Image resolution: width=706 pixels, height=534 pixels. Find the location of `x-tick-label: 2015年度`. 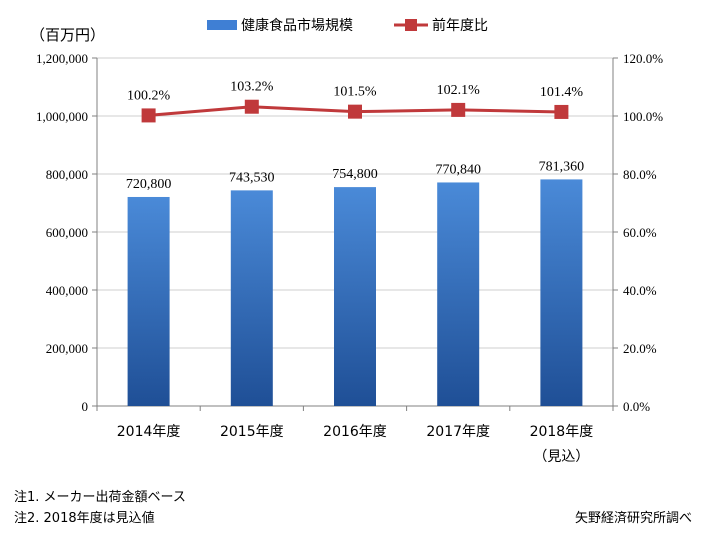

x-tick-label: 2015年度 is located at coordinates (252, 432).